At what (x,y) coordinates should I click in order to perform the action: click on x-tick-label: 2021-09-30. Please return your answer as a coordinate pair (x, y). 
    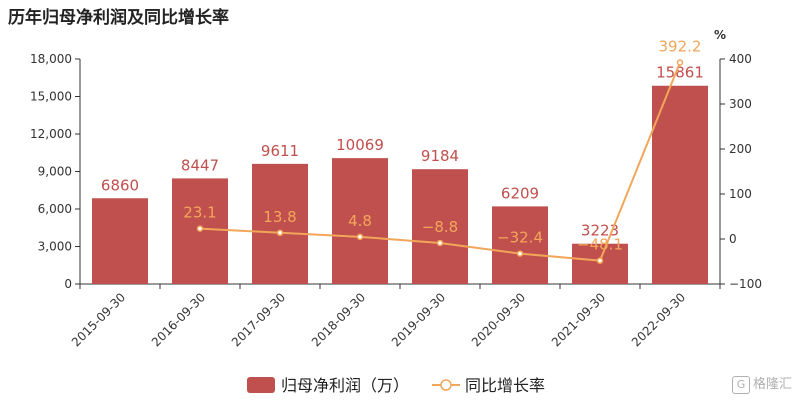
    Looking at the image, I should click on (578, 319).